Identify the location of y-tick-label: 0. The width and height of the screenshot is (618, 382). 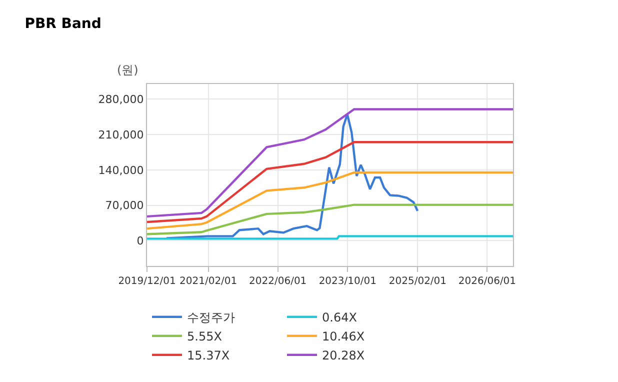
(140, 241).